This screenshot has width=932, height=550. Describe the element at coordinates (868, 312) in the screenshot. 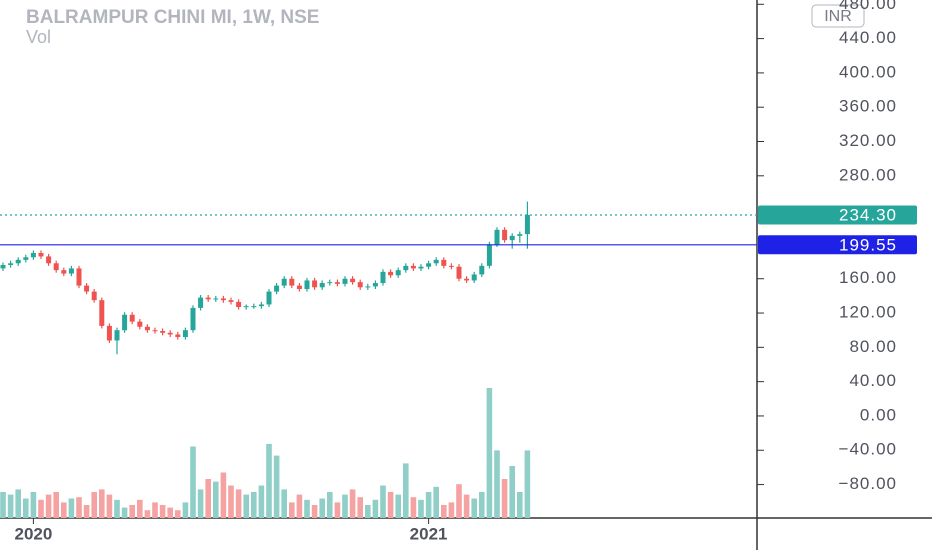

I see `y-tick-label: 120.00` at that location.